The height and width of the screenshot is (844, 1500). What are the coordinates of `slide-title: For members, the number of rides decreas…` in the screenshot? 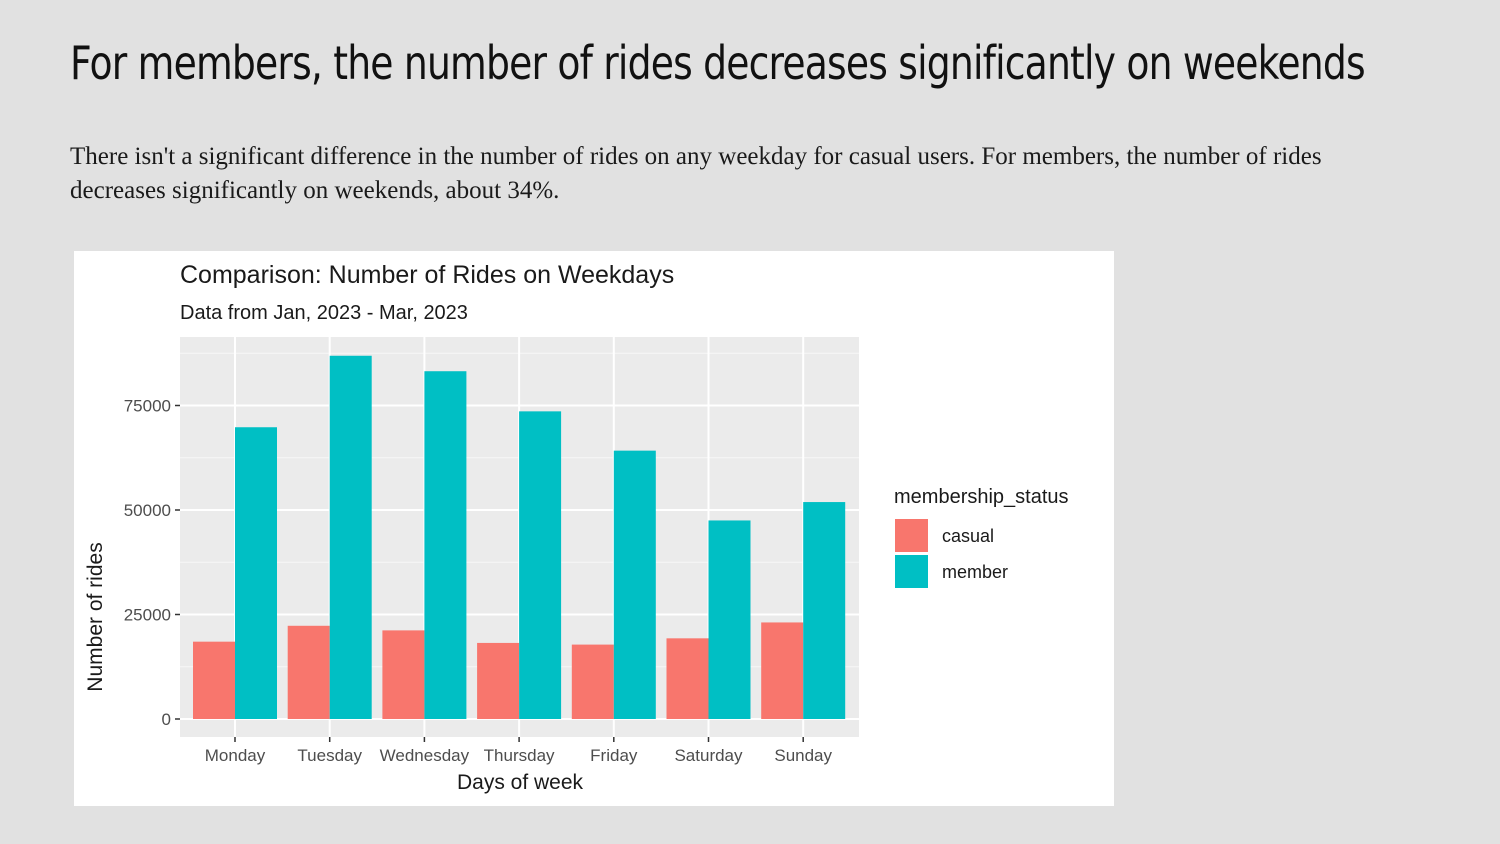 It's located at (718, 63).